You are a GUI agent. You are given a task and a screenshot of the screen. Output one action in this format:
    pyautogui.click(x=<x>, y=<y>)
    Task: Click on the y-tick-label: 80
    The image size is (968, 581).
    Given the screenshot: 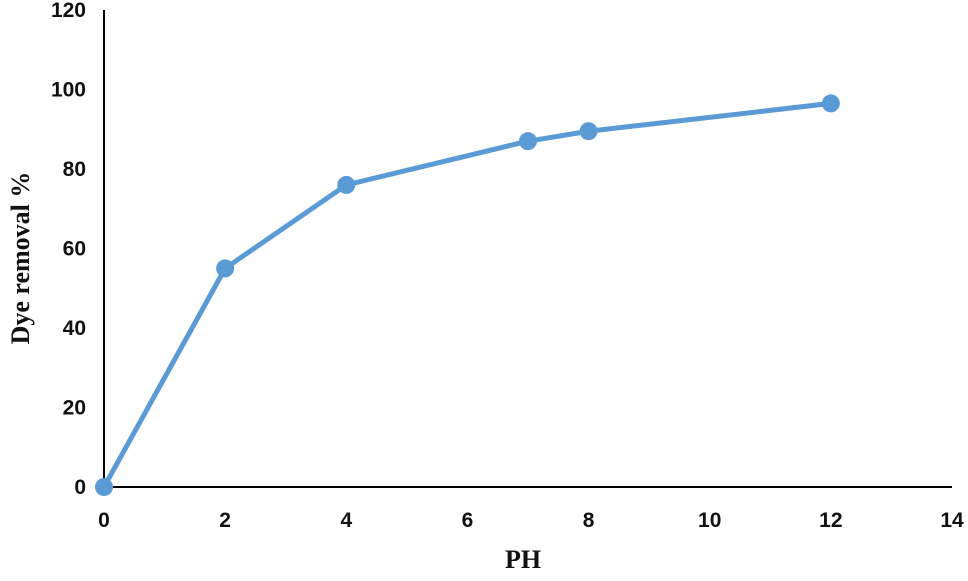 What is the action you would take?
    pyautogui.click(x=74, y=169)
    